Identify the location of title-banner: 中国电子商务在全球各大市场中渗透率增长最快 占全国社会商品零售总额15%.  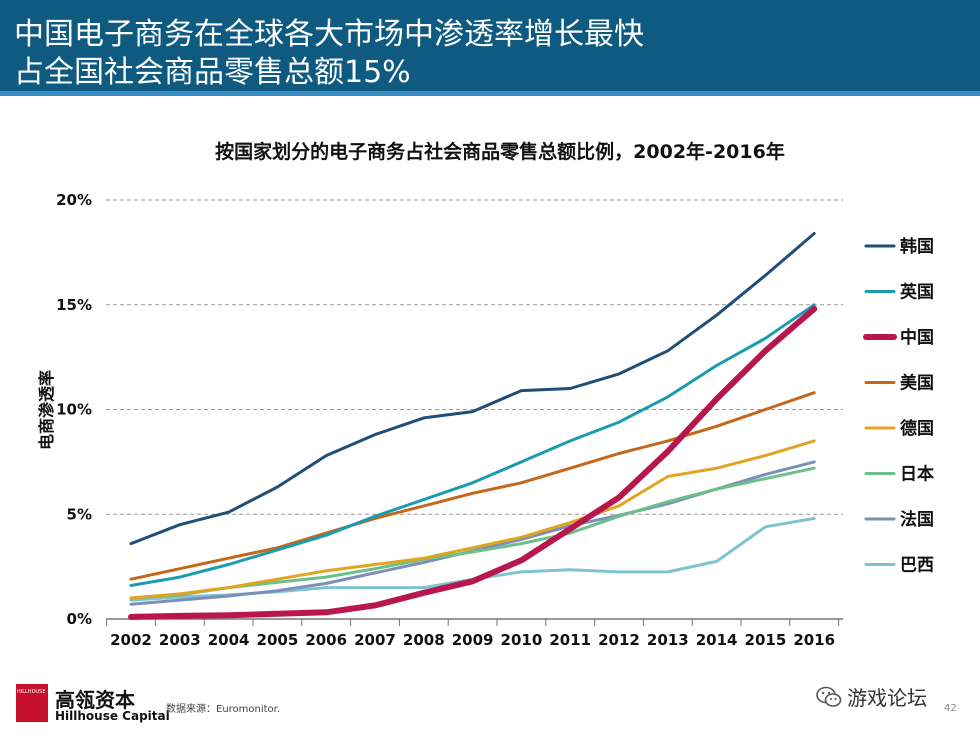
(490, 45).